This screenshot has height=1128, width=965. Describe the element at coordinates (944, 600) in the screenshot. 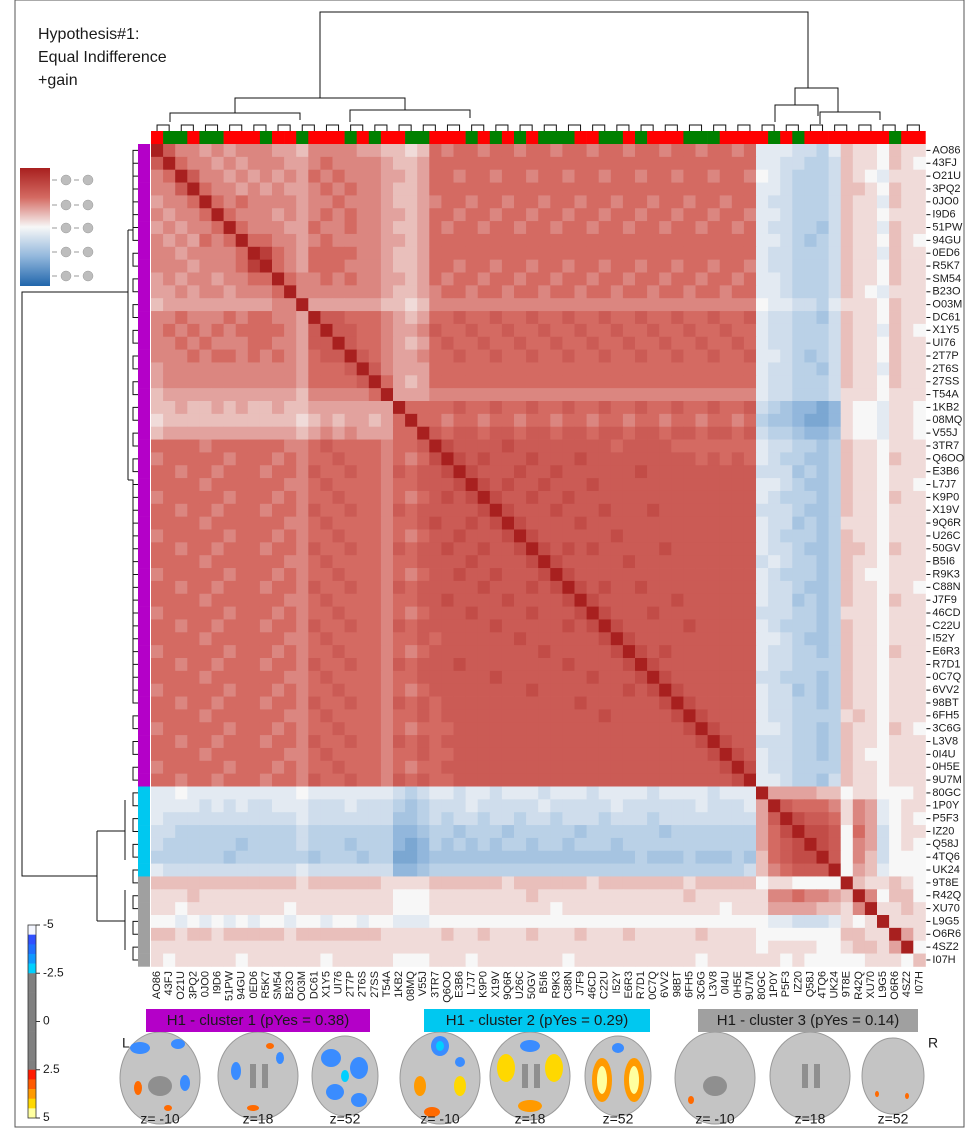

I see `row-label: J7F9` at that location.